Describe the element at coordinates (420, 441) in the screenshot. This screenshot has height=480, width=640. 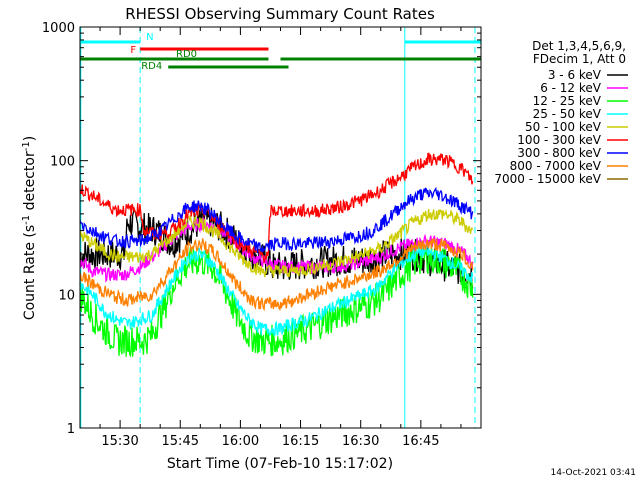
I see `x-tick-label: 16:45` at that location.